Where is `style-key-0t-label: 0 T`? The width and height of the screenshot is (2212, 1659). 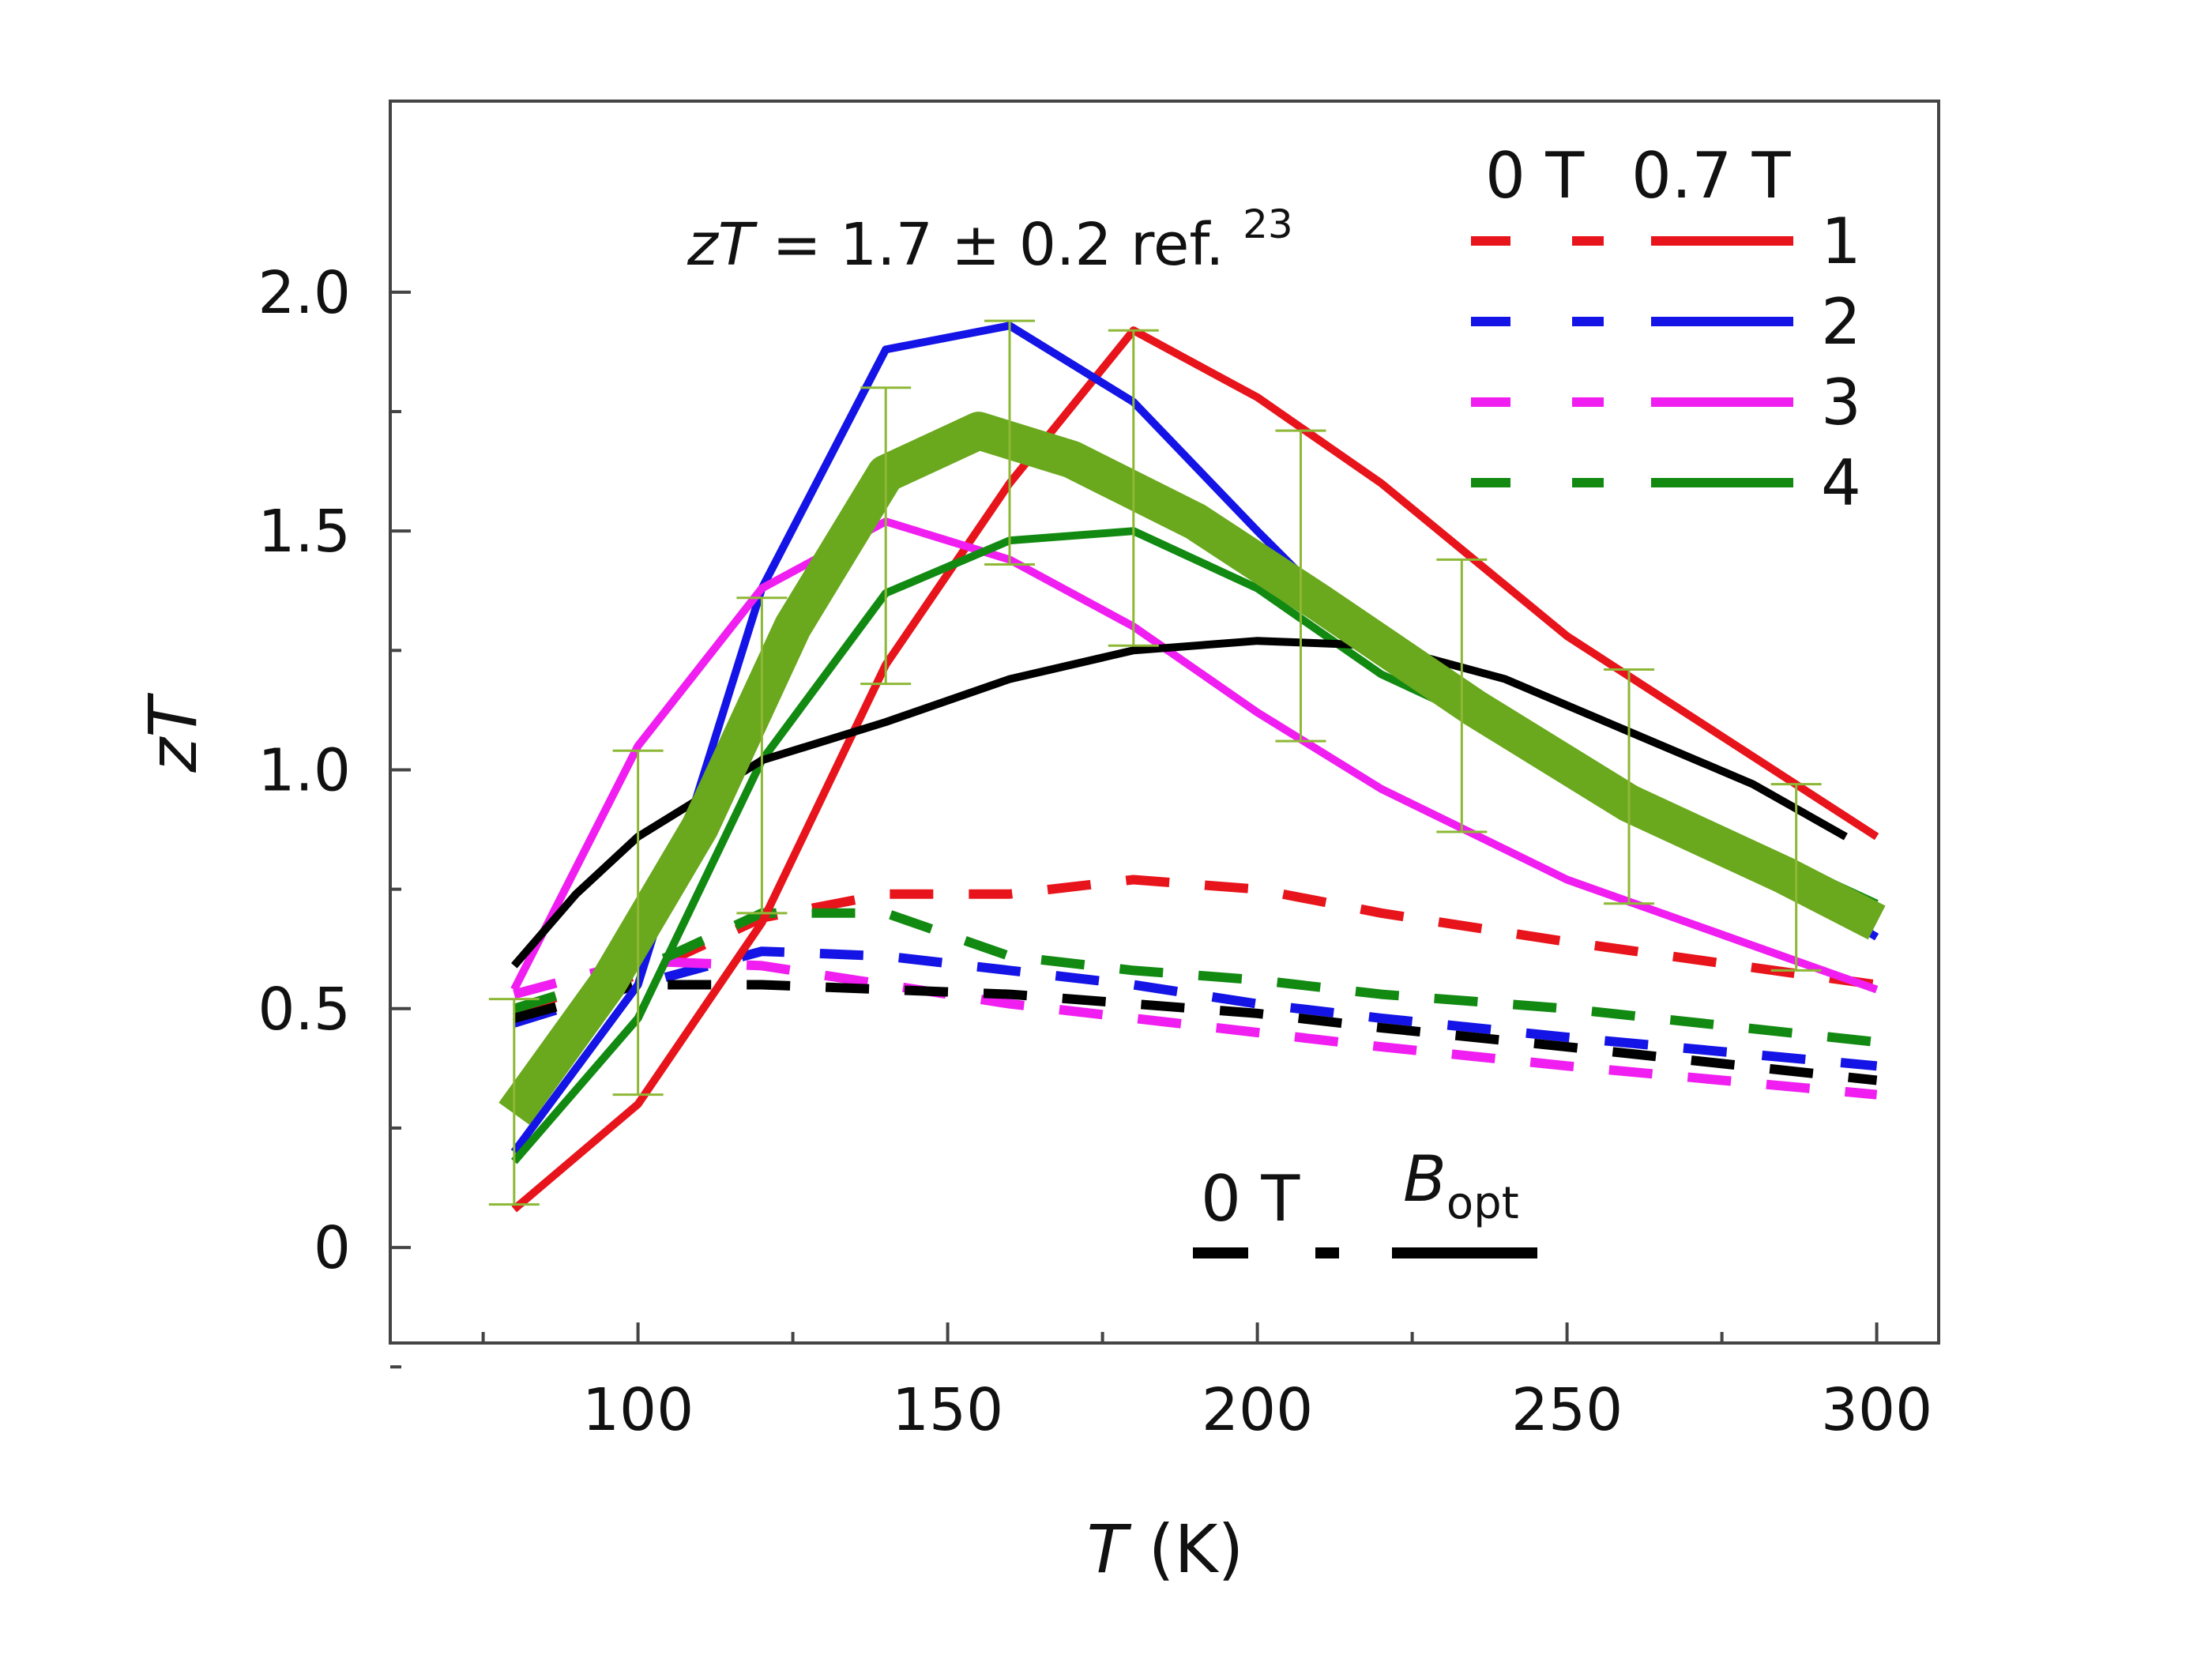
style-key-0t-label: 0 T is located at coordinates (1251, 1199).